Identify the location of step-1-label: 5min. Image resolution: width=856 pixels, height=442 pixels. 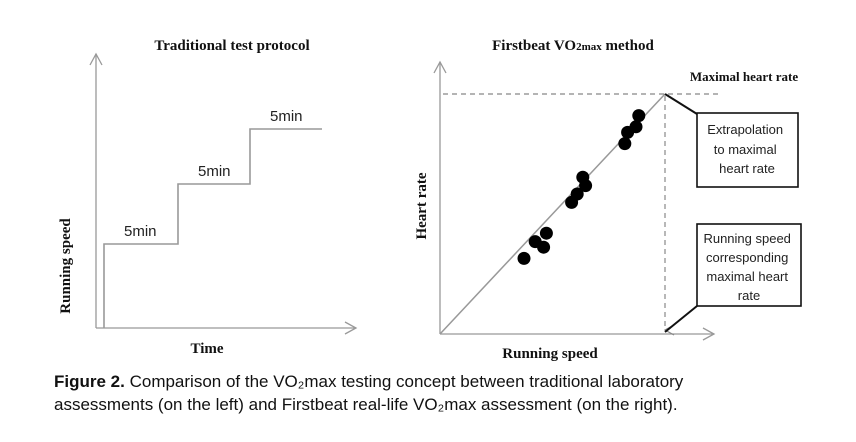
(140, 231).